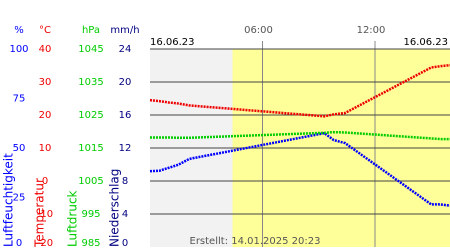  Describe the element at coordinates (90, 181) in the screenshot. I see `y-tick-label: 1005` at that location.